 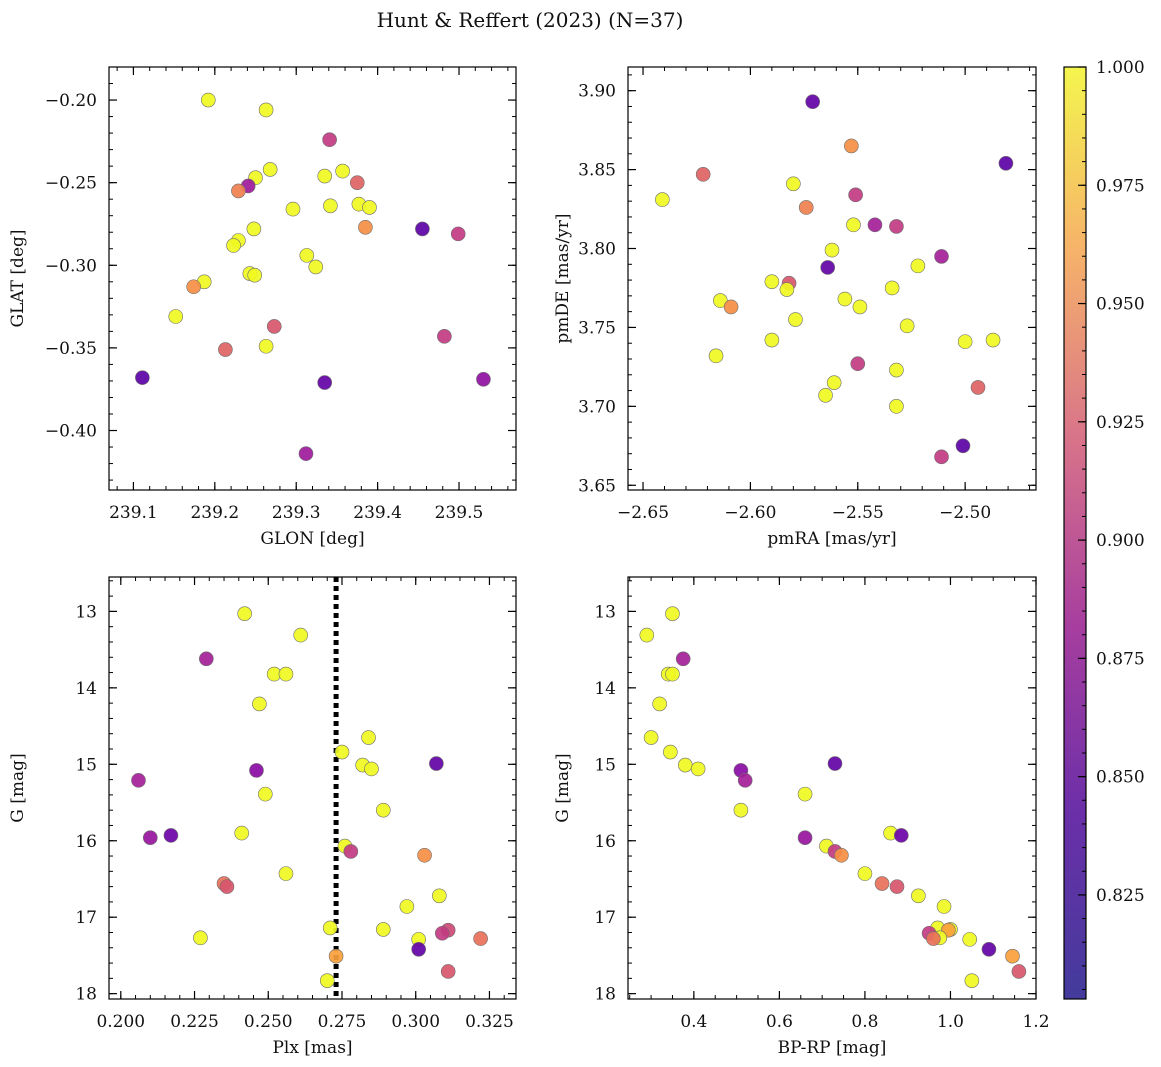 I want to click on y-tick-label: 3.90, so click(x=597, y=92).